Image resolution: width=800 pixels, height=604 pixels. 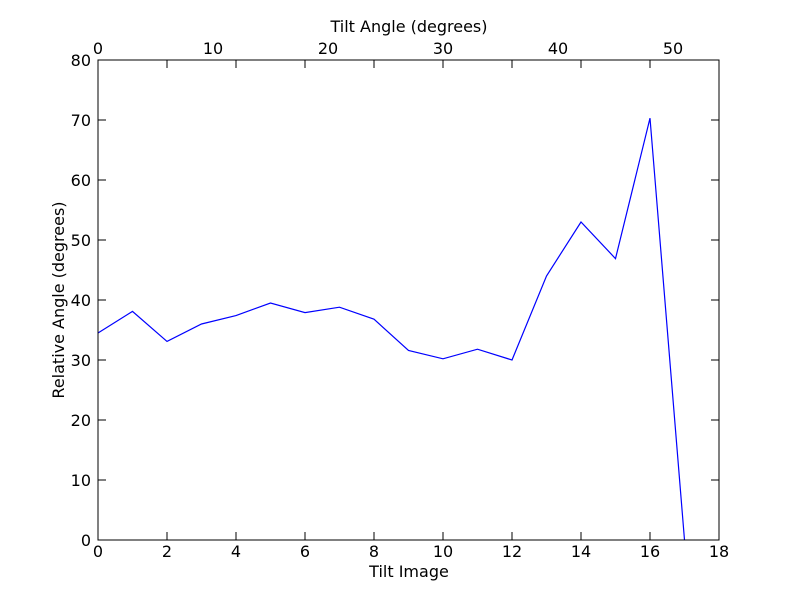 What do you see at coordinates (98, 551) in the screenshot?
I see `x-tick-label: 0` at bounding box center [98, 551].